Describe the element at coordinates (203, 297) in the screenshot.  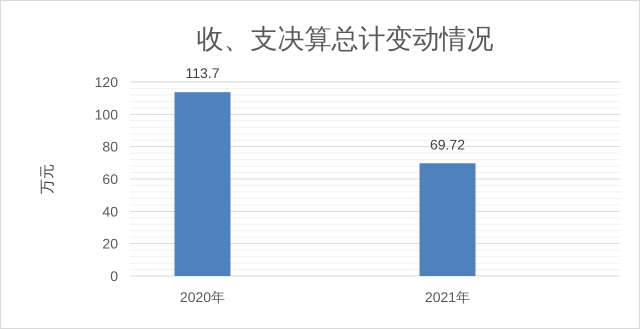
I see `x-tick-label: 2020年` at that location.